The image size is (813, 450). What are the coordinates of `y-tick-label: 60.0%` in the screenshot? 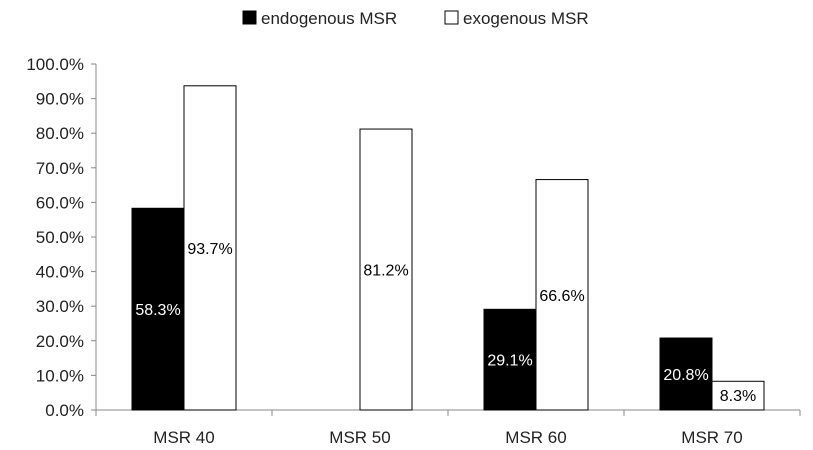 It's located at (60, 202).